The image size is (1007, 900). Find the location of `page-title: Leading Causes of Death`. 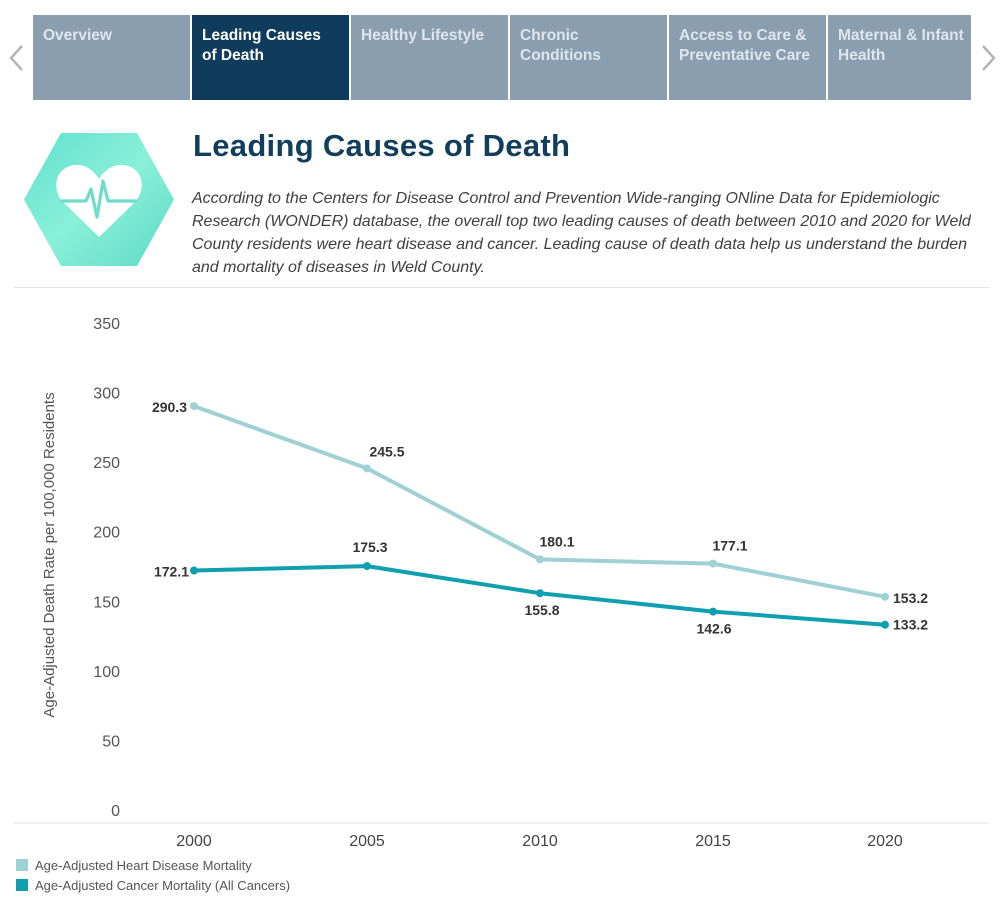

page-title: Leading Causes of Death is located at coordinates (382, 145).